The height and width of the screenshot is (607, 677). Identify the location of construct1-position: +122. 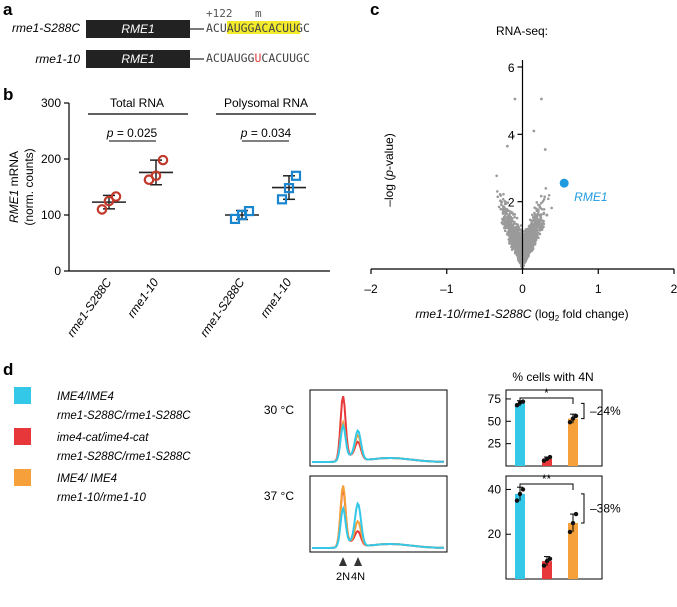
(219, 13).